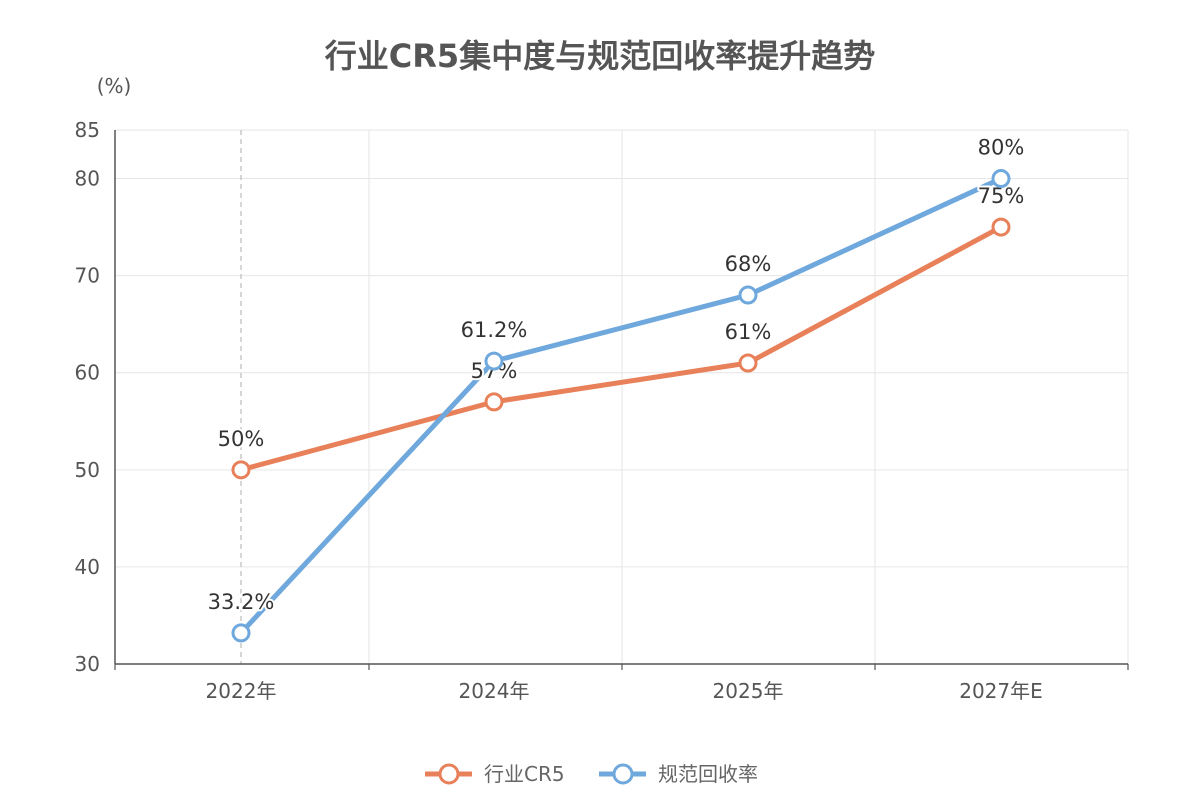 Image resolution: width=1200 pixels, height=800 pixels. I want to click on data-label: 80%, so click(1001, 148).